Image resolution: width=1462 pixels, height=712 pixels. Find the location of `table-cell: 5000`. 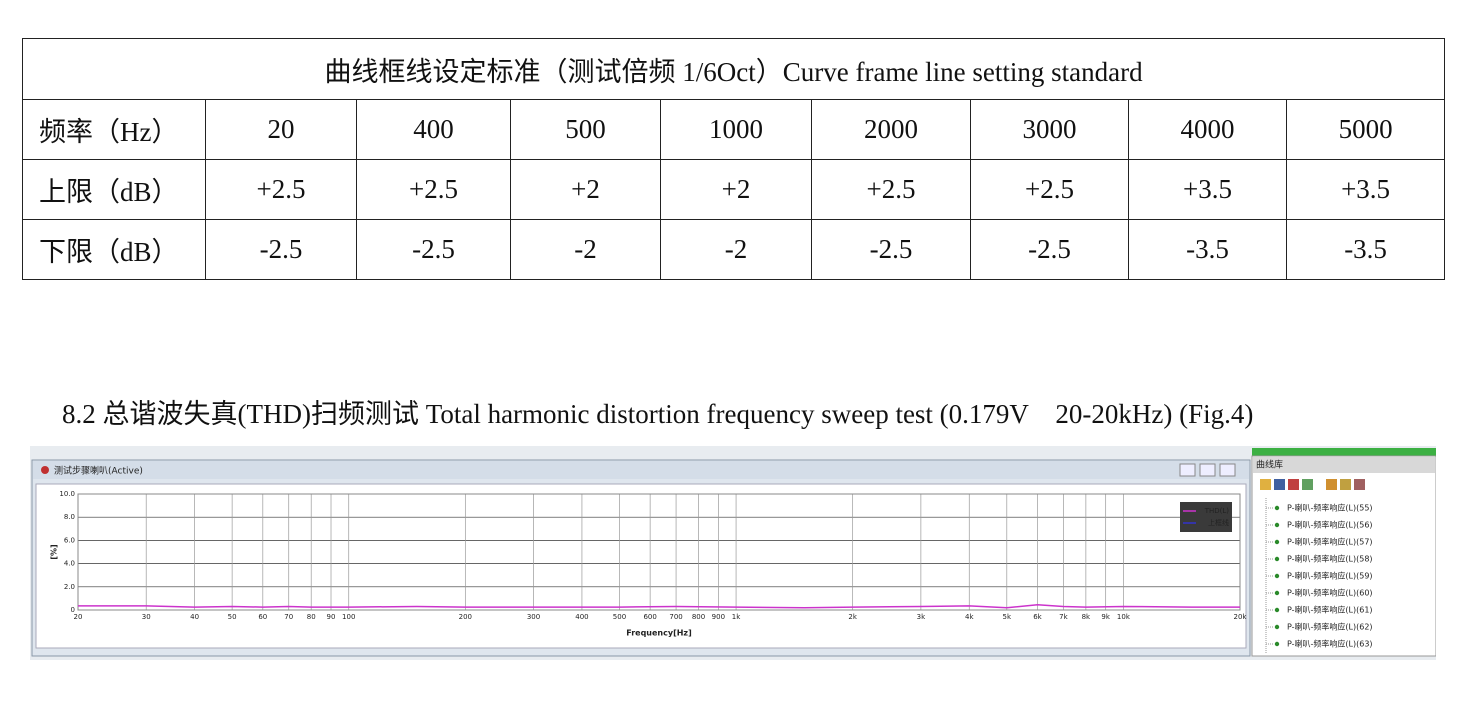

table-cell: 5000 is located at coordinates (1365, 129).